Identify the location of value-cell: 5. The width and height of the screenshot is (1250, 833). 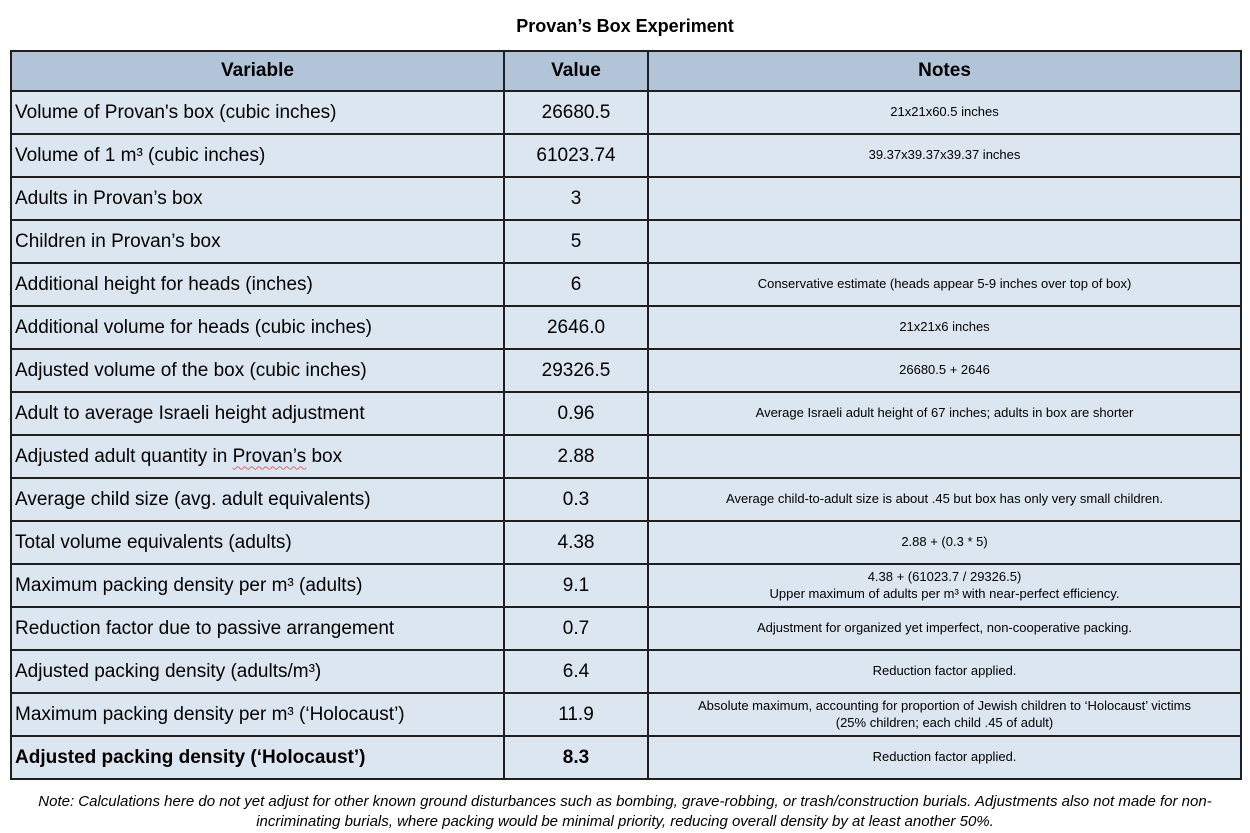
(576, 241).